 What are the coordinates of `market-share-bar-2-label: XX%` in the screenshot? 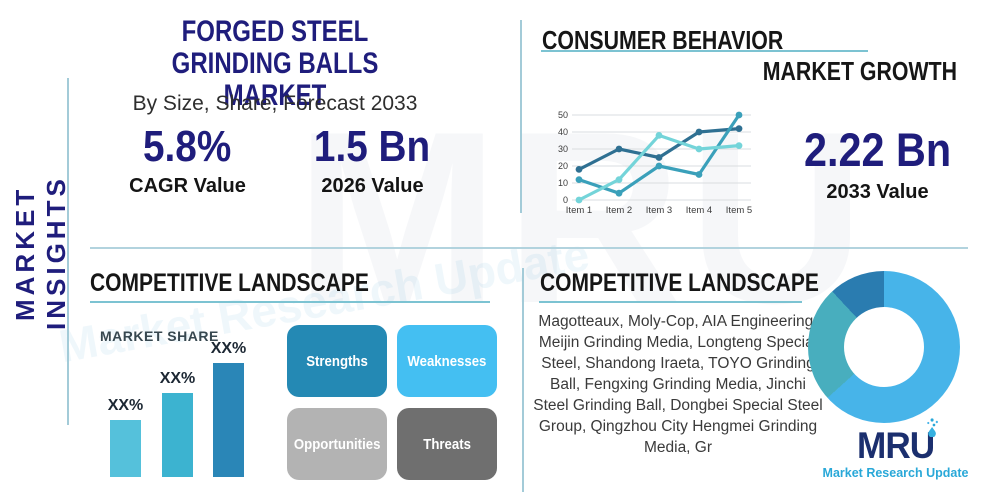 It's located at (177, 378).